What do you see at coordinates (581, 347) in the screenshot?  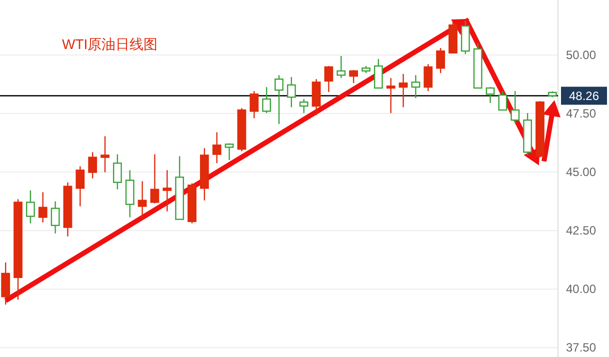 I see `y-tick-label: 37.50` at bounding box center [581, 347].